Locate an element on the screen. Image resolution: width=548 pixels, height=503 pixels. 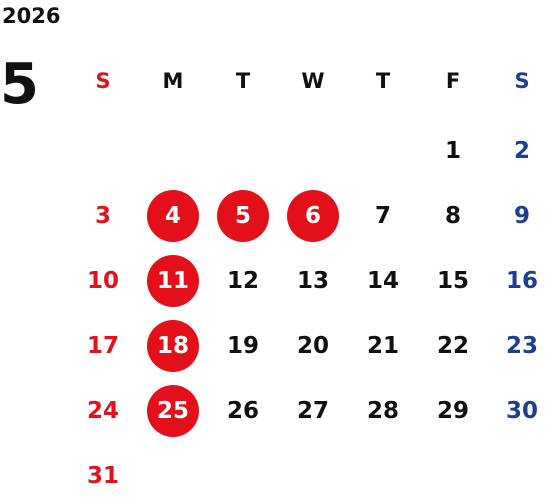
weekday-header-mon: M is located at coordinates (173, 81).